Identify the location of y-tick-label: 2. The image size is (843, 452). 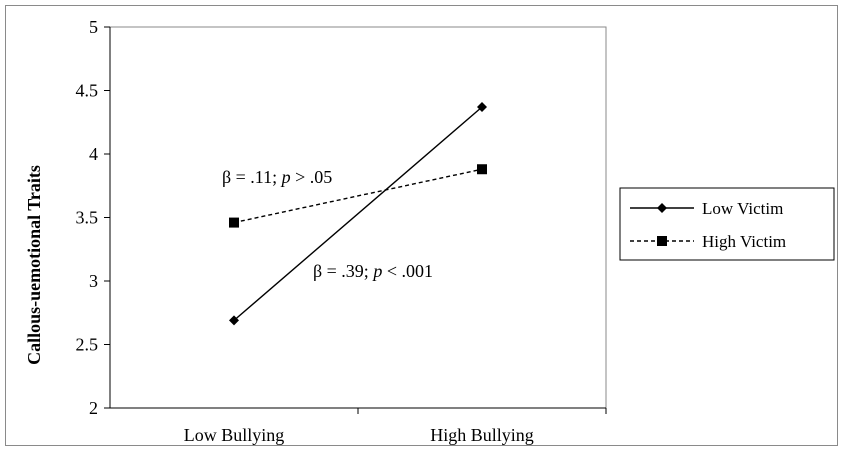
(93, 408).